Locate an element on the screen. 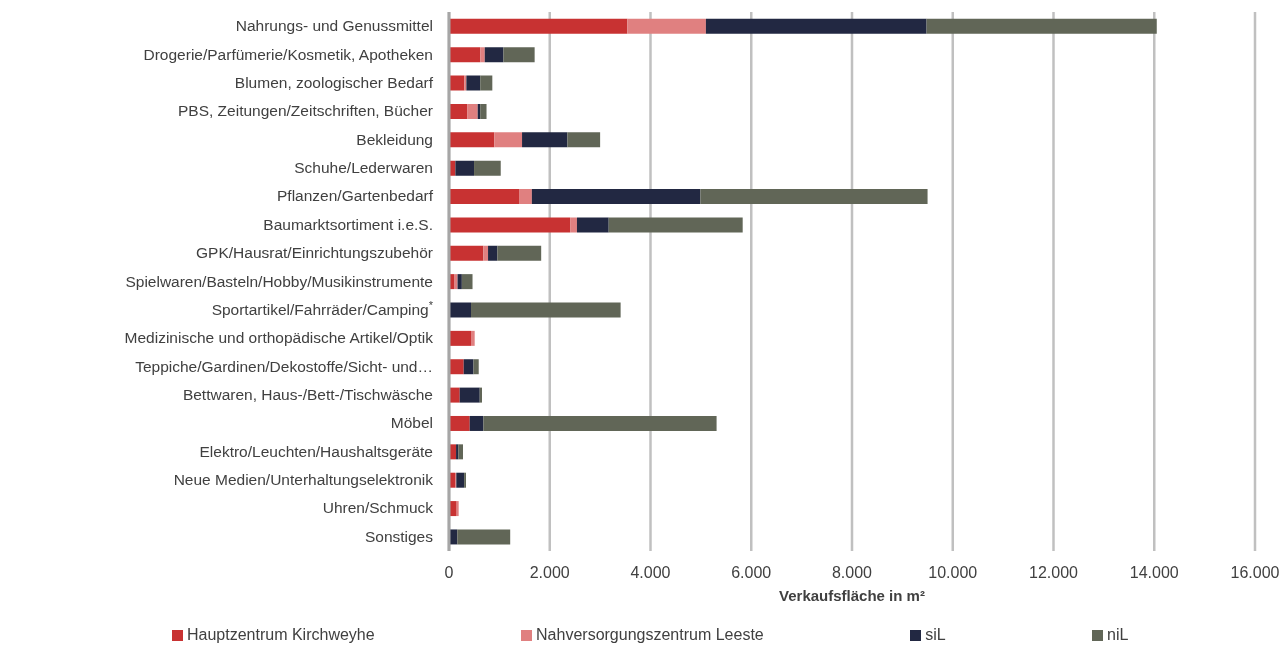 This screenshot has height=669, width=1288. x-tick-label: 8.000 is located at coordinates (852, 573).